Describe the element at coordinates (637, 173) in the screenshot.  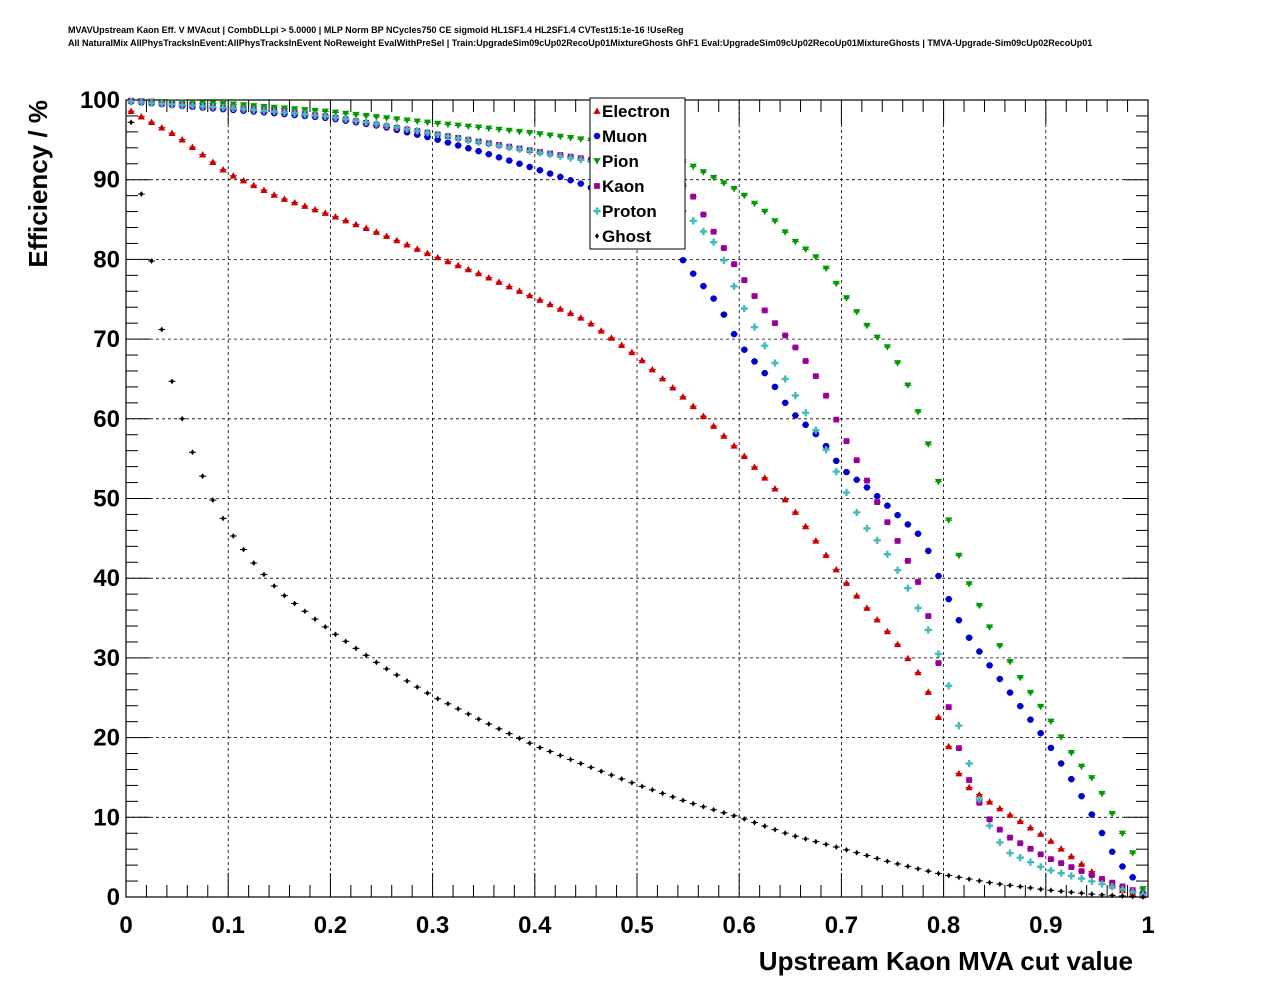
I see `legend-box` at that location.